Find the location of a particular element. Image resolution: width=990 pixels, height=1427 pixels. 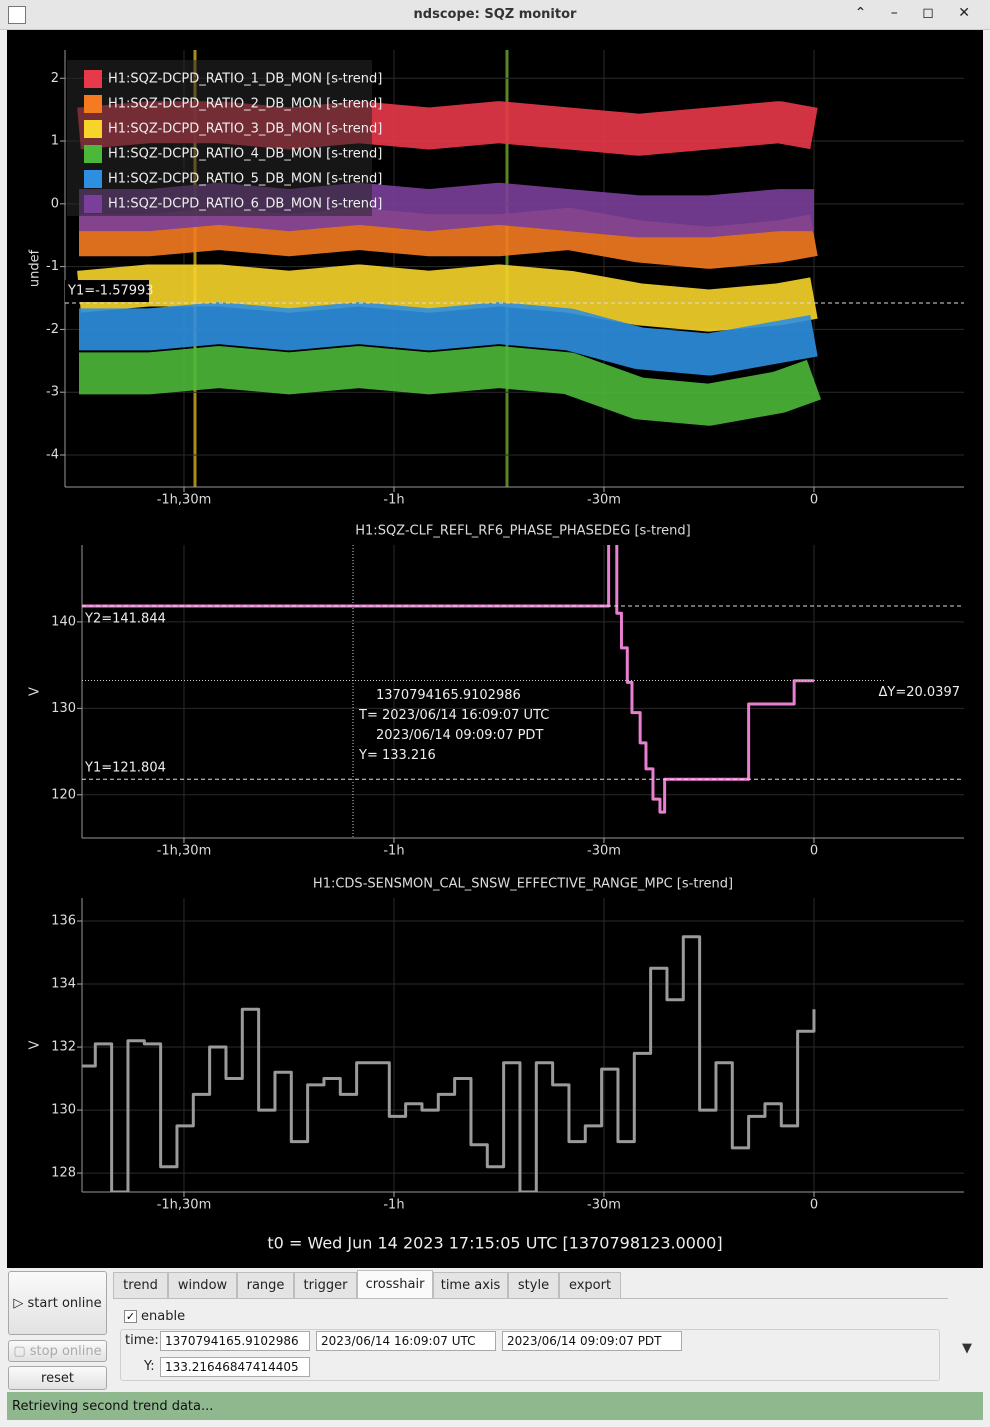

tab: trigger is located at coordinates (325, 1285).